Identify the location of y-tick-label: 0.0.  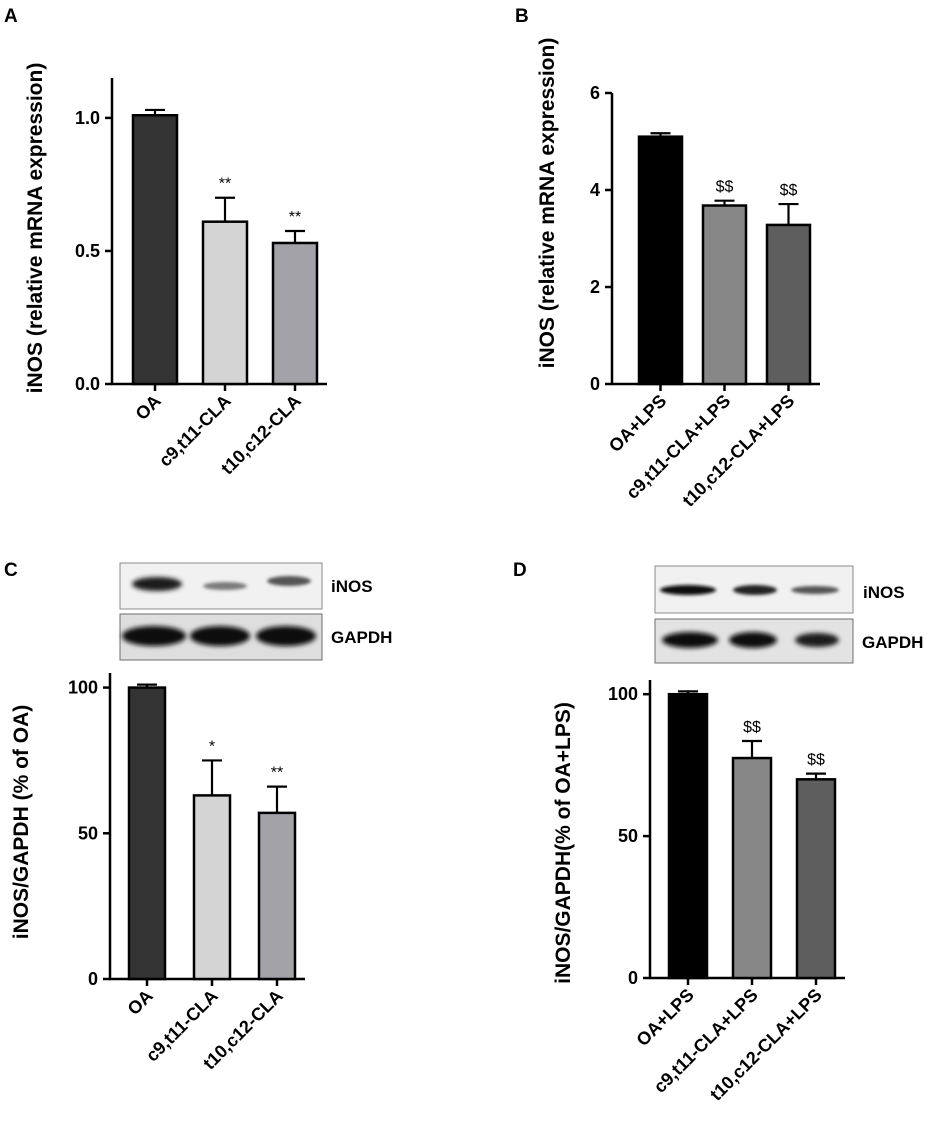
(87, 384).